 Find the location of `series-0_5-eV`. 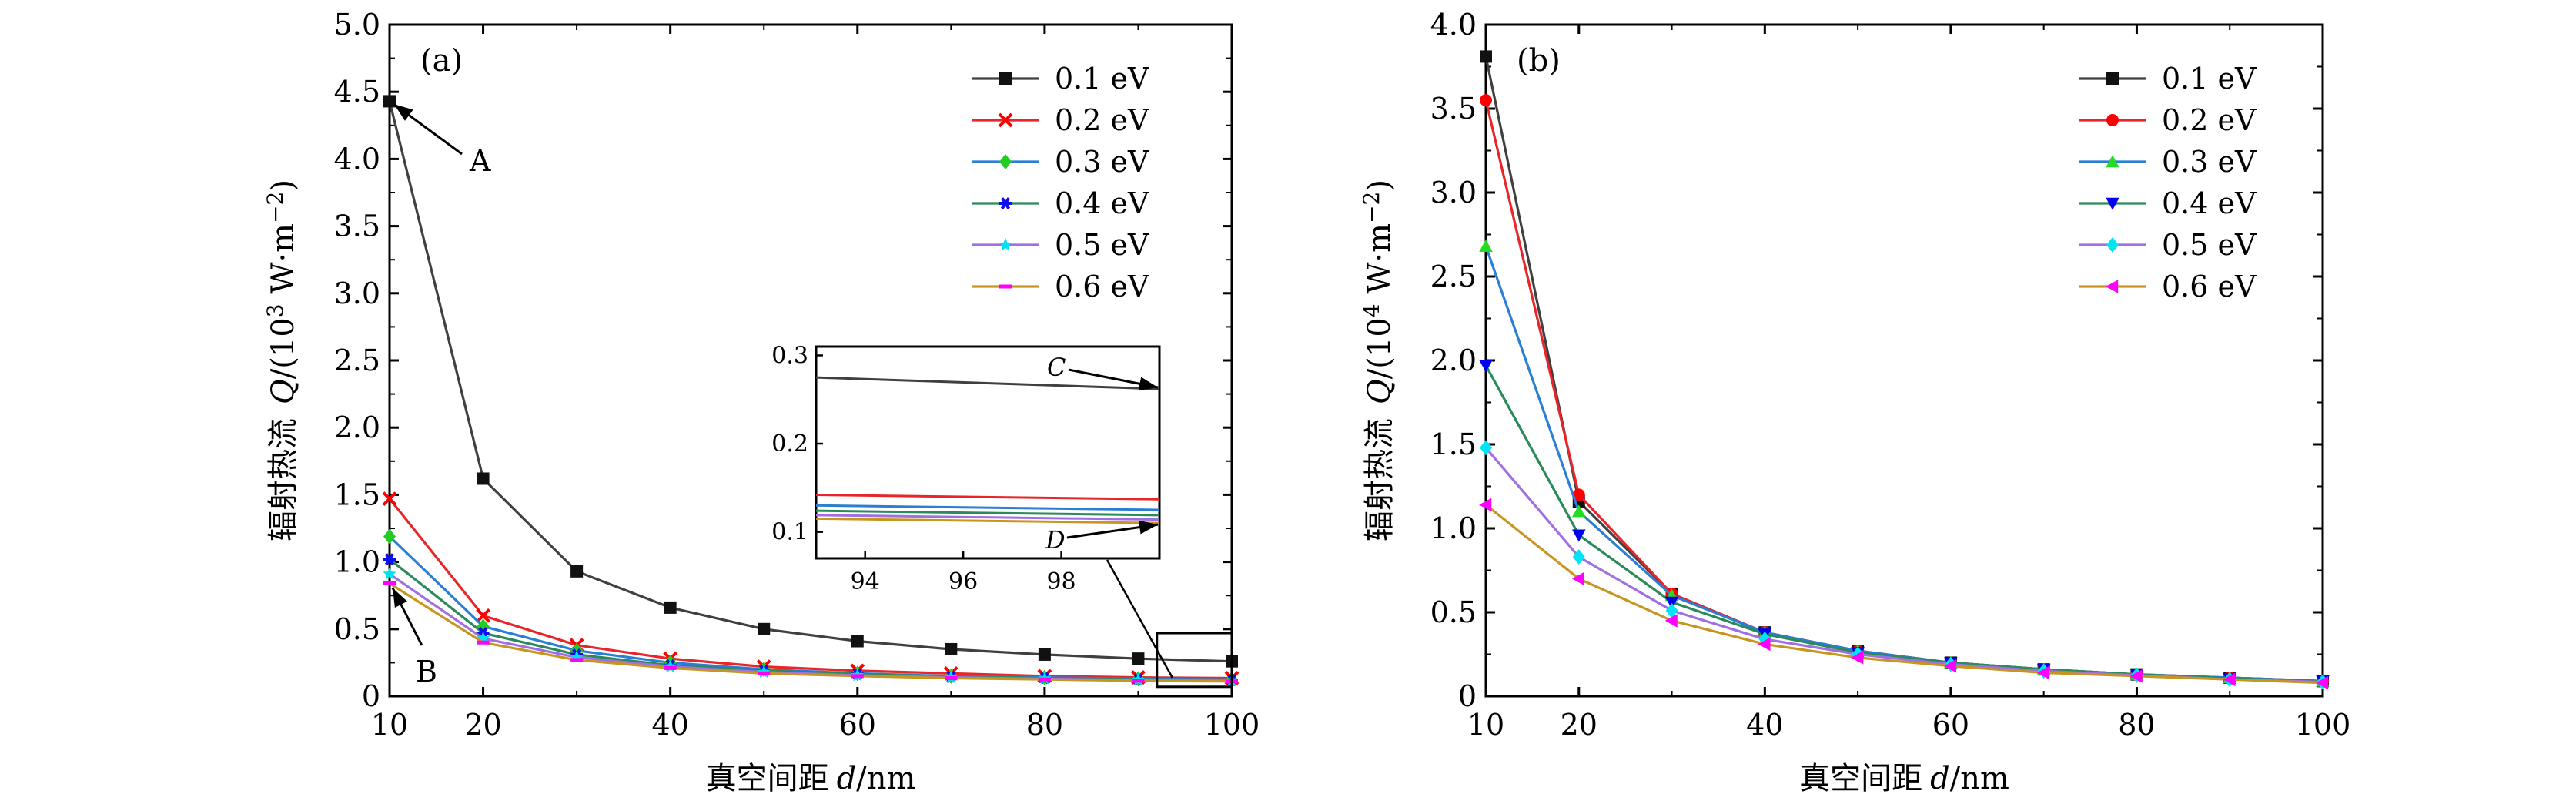

series-0_5-eV is located at coordinates (1905, 565).